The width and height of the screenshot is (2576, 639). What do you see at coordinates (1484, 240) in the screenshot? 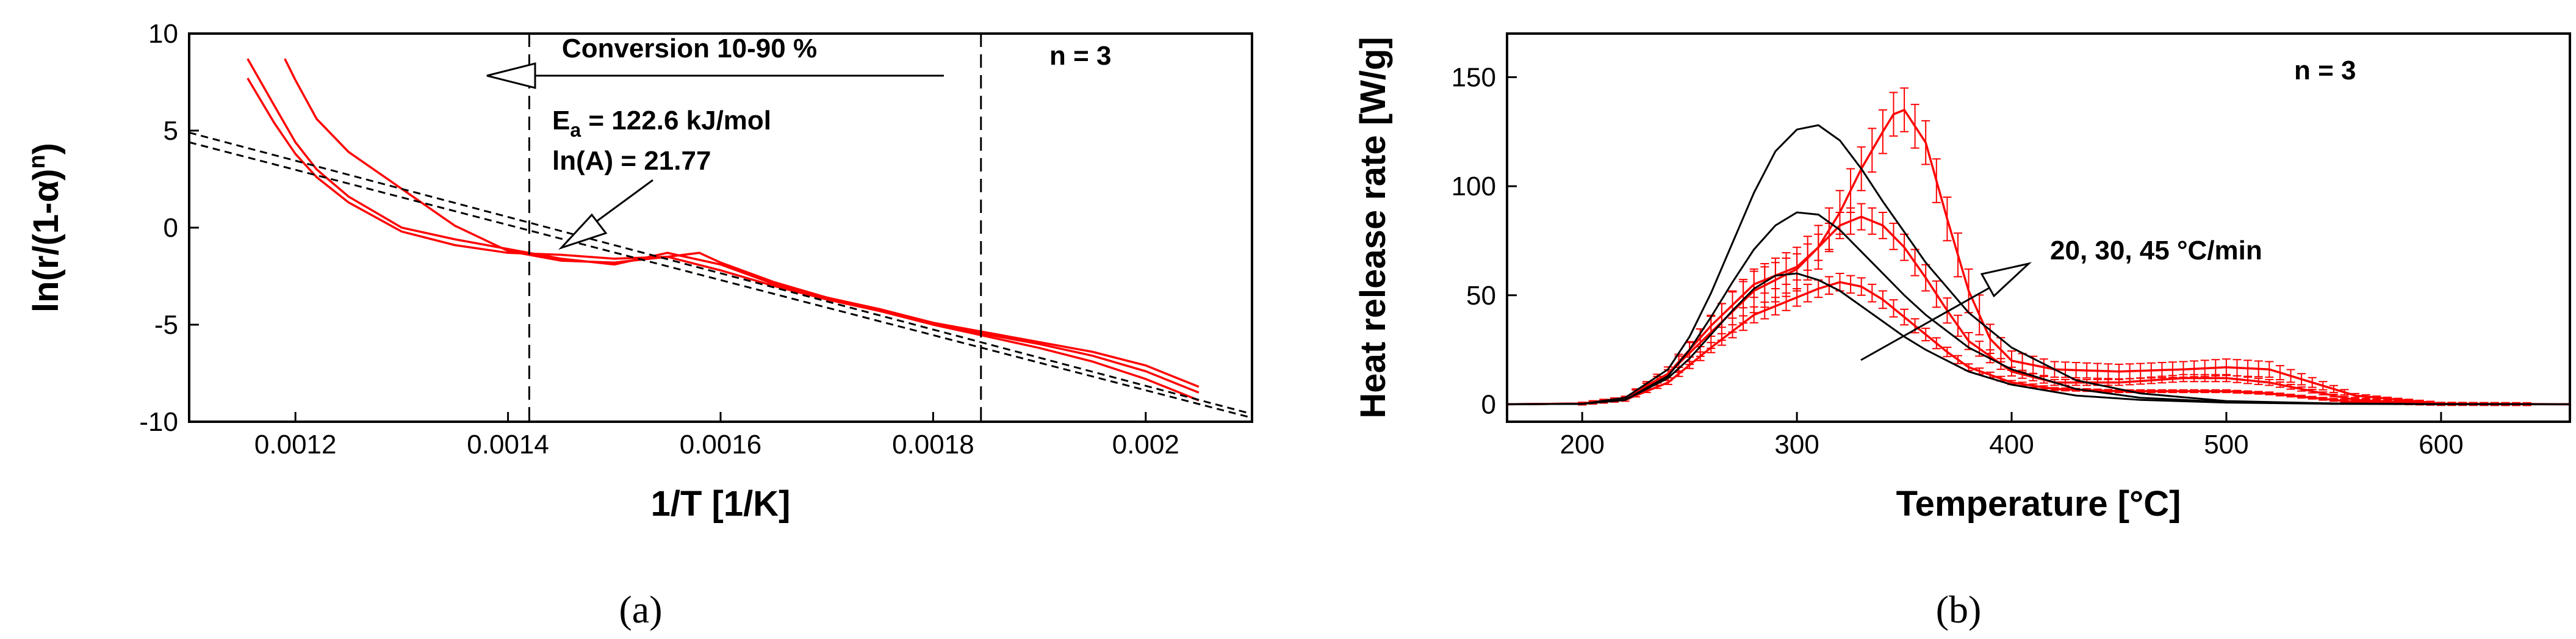
I see `chart-b-y-ticks: 0 50 100 150` at bounding box center [1484, 240].